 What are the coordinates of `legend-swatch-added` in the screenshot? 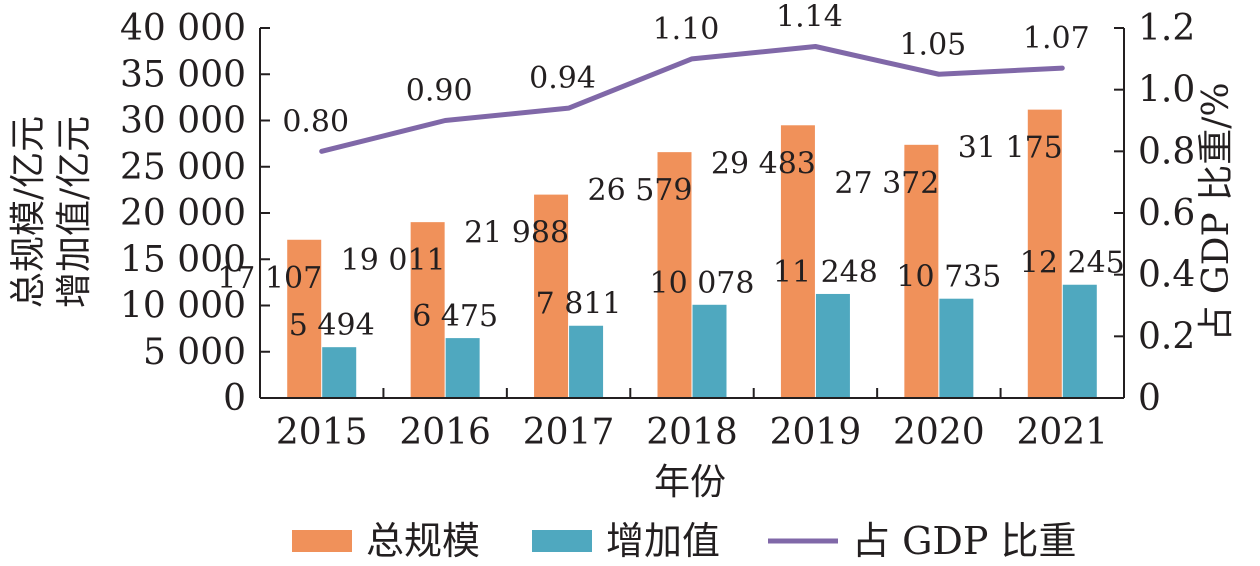 It's located at (562, 541).